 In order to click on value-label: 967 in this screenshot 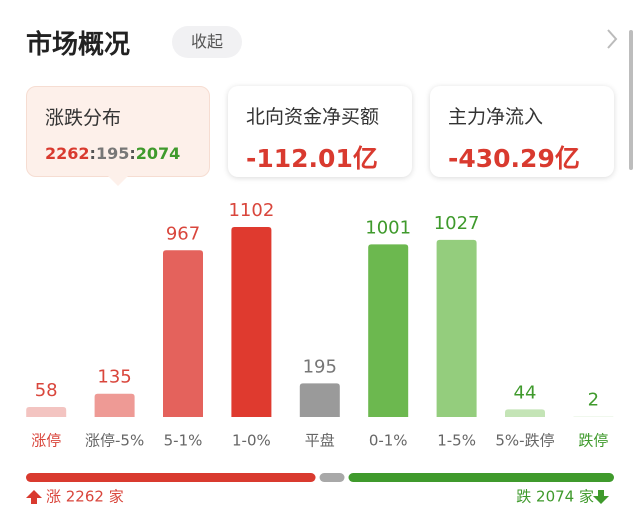, I will do `click(183, 233)`.